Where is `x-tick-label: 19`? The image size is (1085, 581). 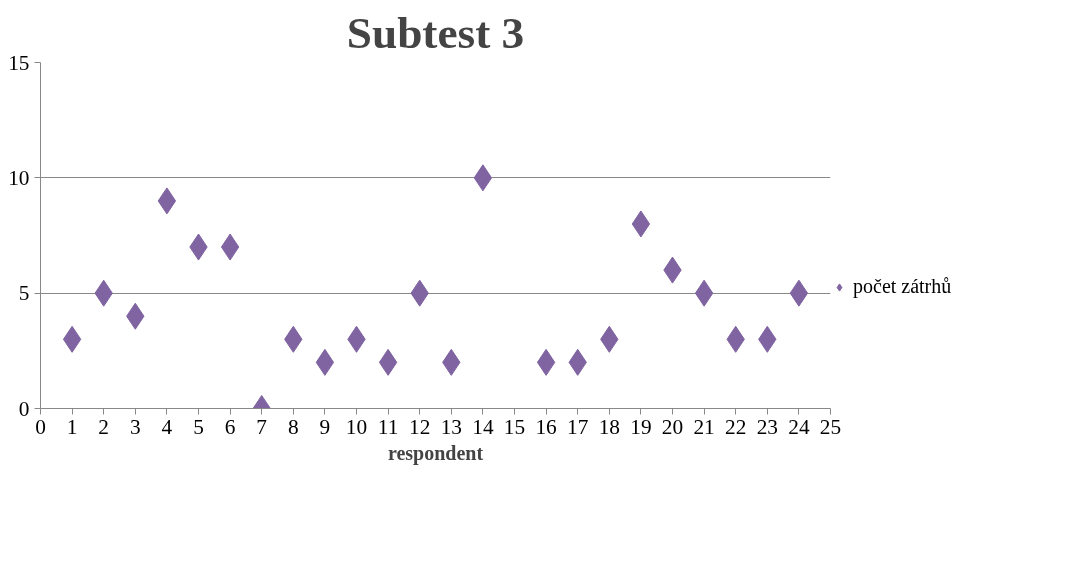
x-tick-label: 19 is located at coordinates (641, 426).